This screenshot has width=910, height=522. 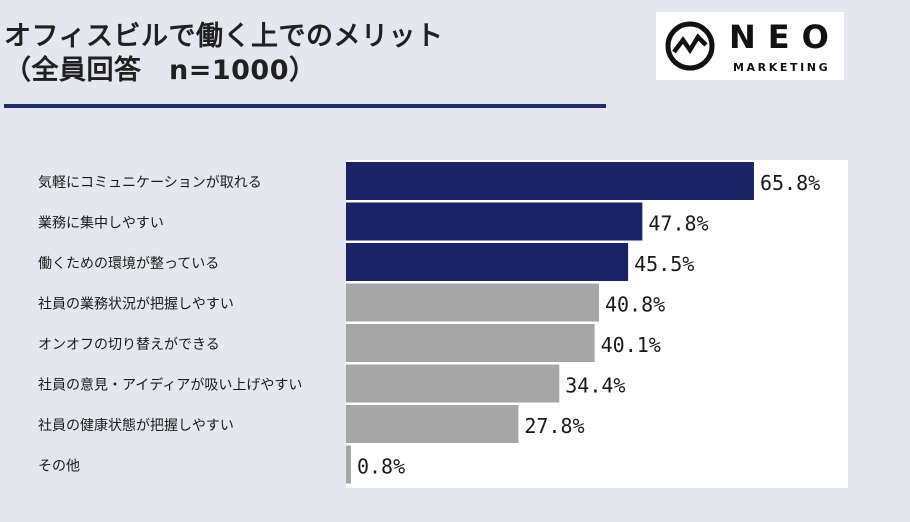 I want to click on category-label-7: 社員の健康状態が把握しやすい, so click(x=136, y=425).